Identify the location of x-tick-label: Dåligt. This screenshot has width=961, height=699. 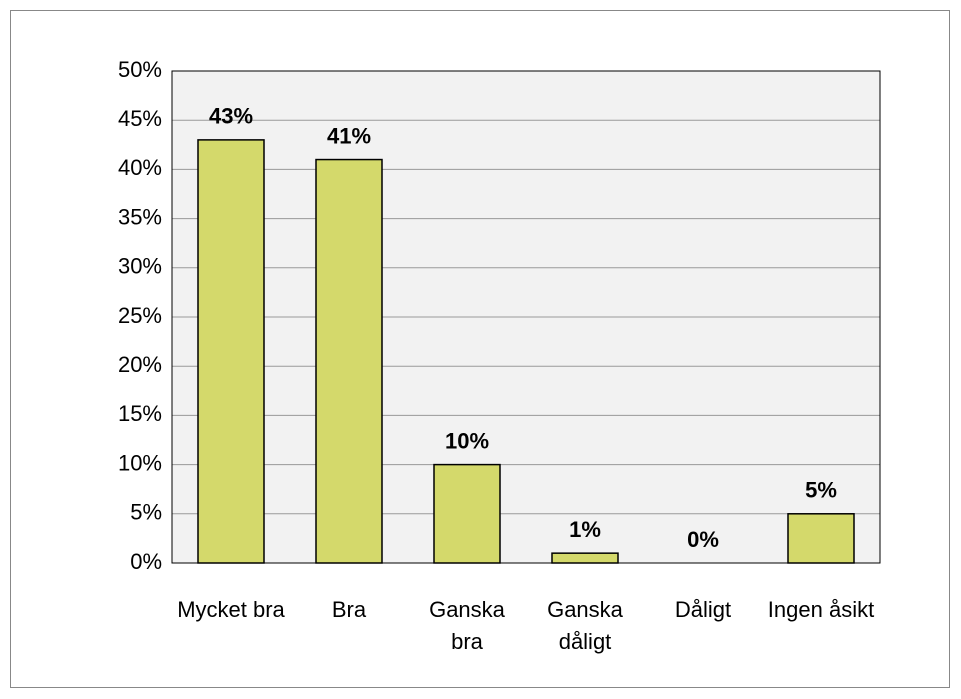
(703, 609).